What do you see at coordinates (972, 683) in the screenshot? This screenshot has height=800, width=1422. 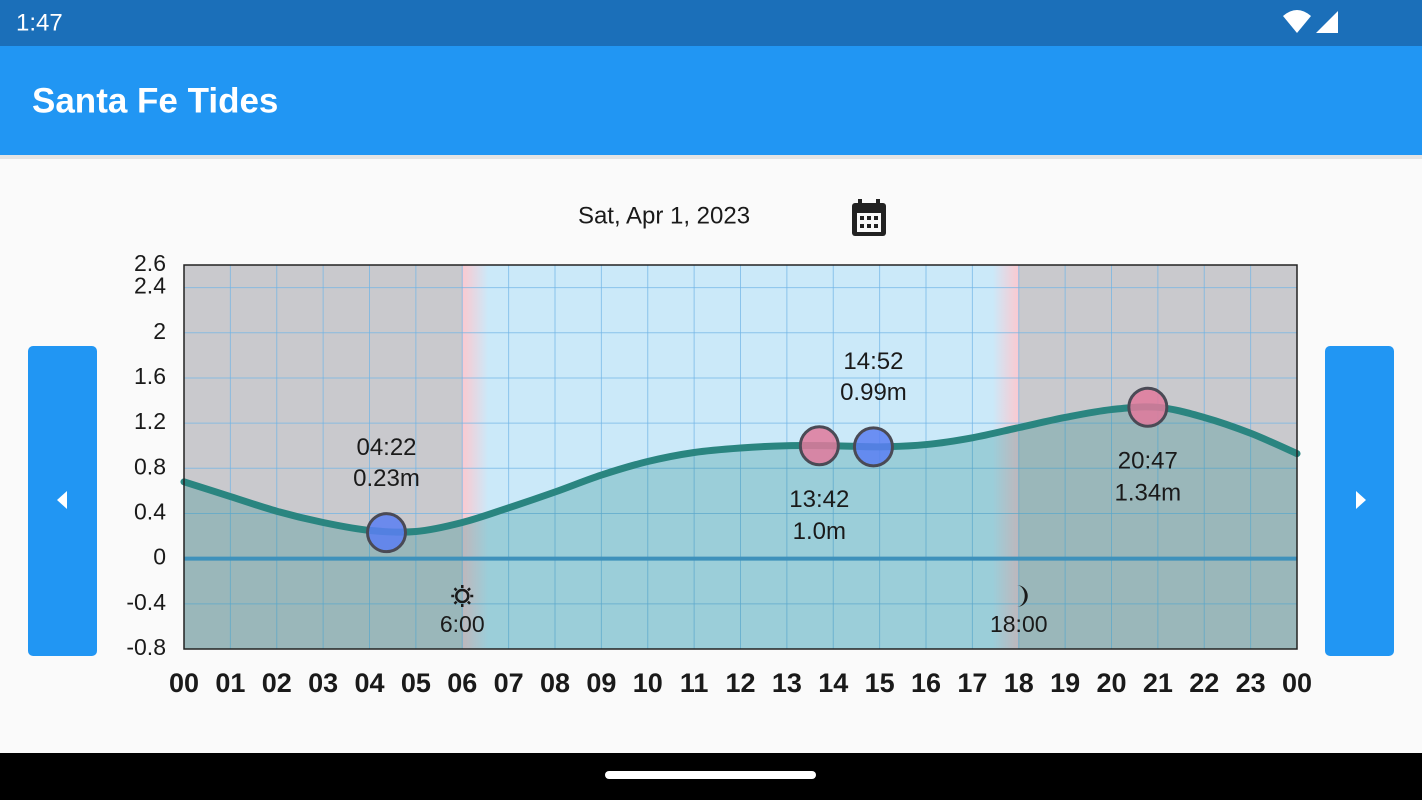 I see `x-tick-label: 17` at bounding box center [972, 683].